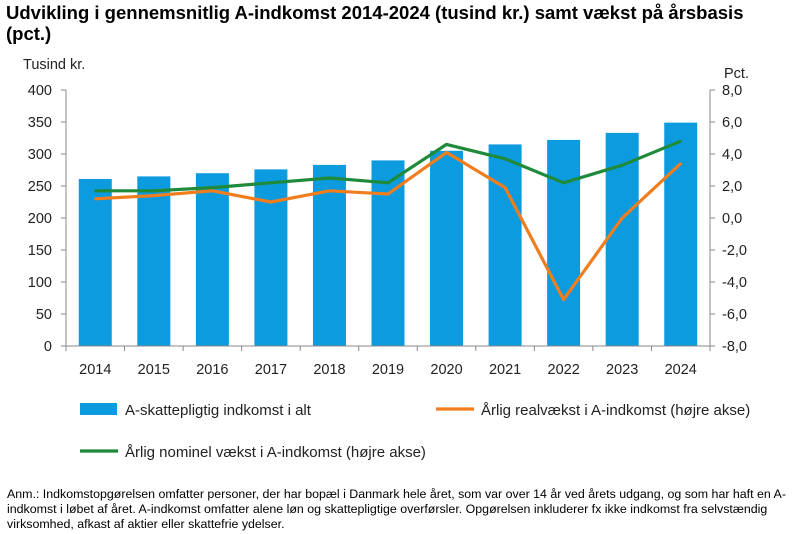  What do you see at coordinates (212, 370) in the screenshot?
I see `x-tick-label: 2016` at bounding box center [212, 370].